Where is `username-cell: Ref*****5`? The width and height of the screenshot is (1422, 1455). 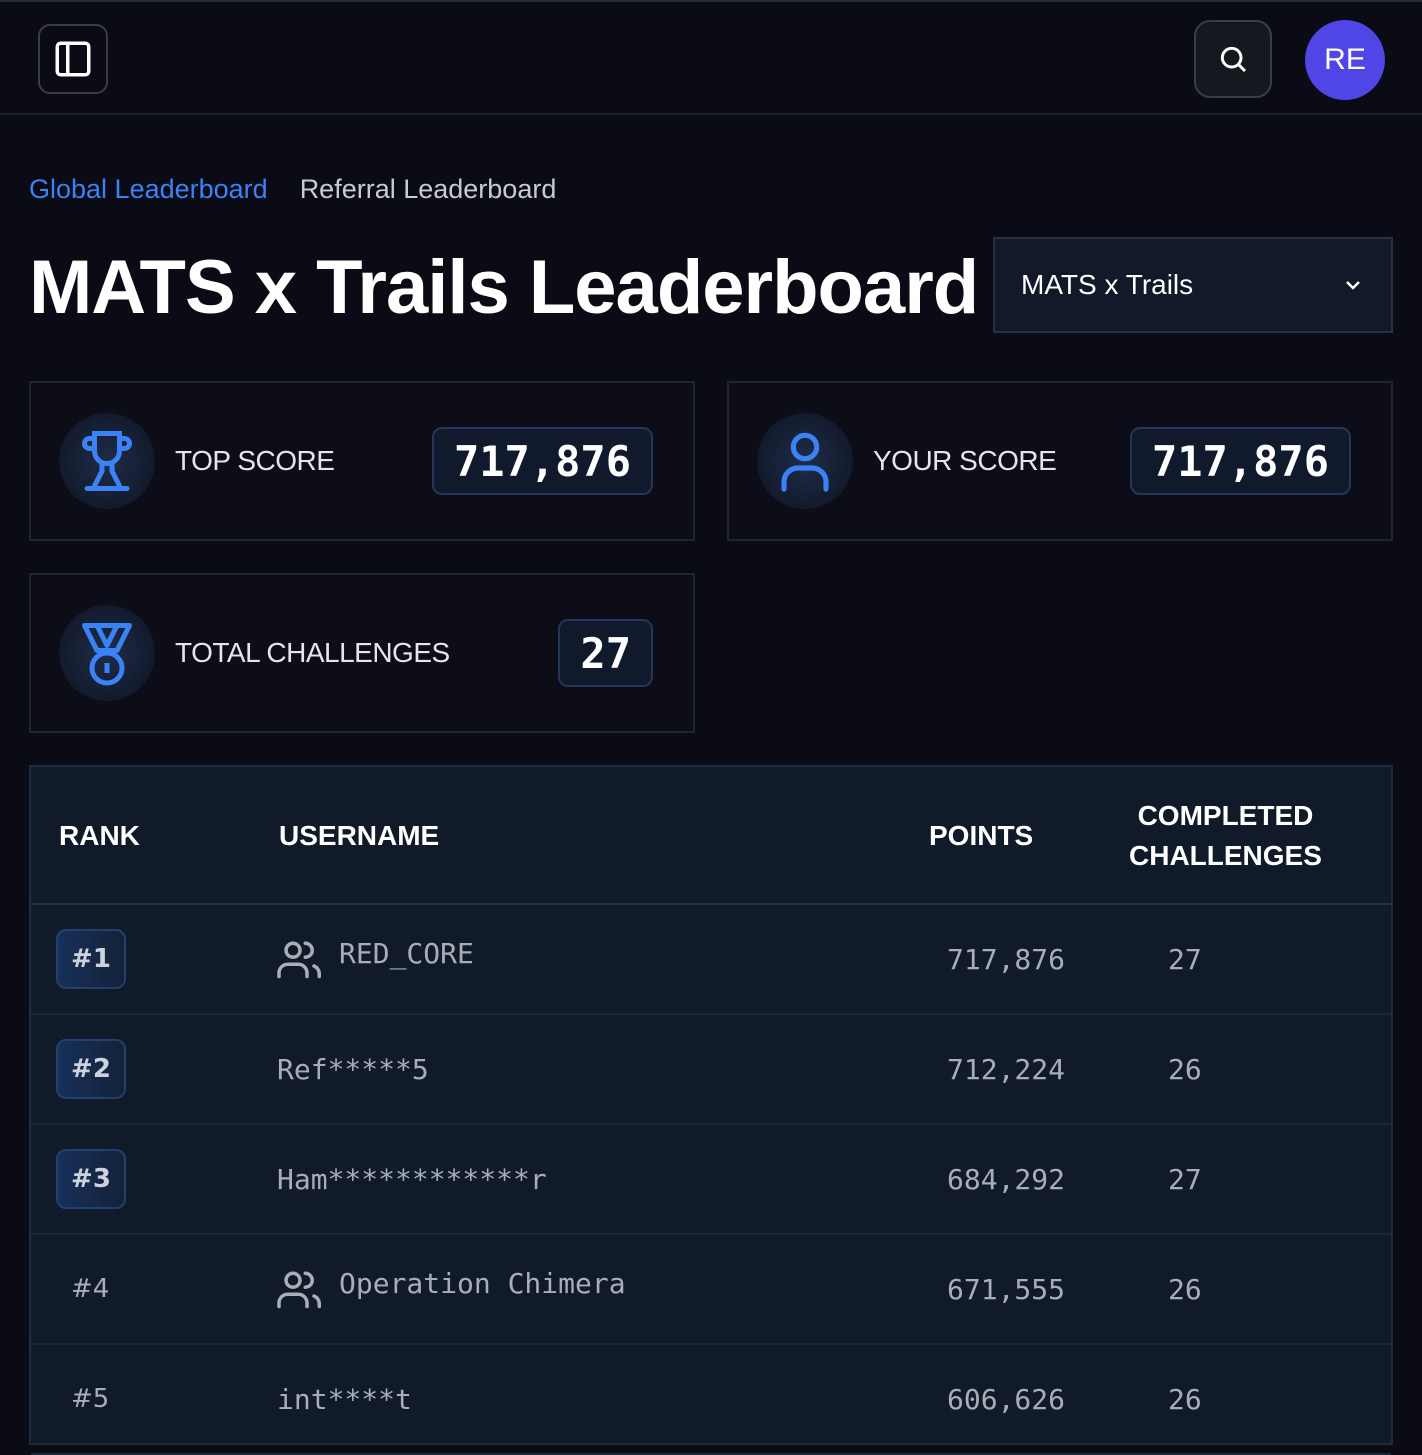 username-cell: Ref*****5 is located at coordinates (353, 1069).